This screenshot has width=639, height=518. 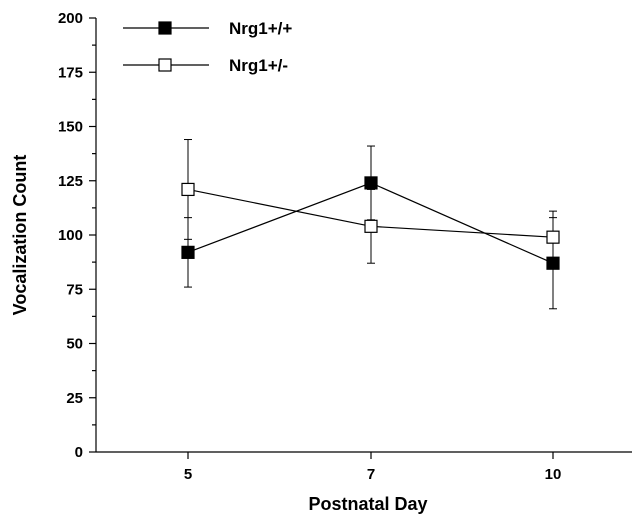 What do you see at coordinates (79, 452) in the screenshot?
I see `y-tick-label: 0` at bounding box center [79, 452].